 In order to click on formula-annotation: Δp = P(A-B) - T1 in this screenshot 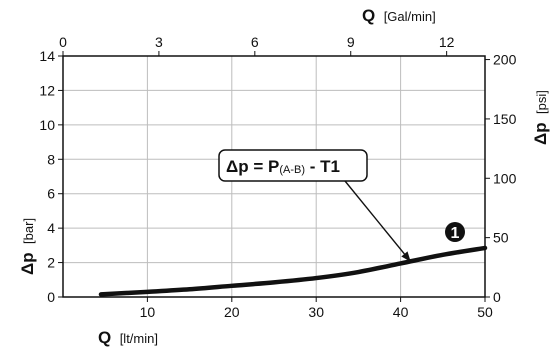, I will do `click(315, 206)`.